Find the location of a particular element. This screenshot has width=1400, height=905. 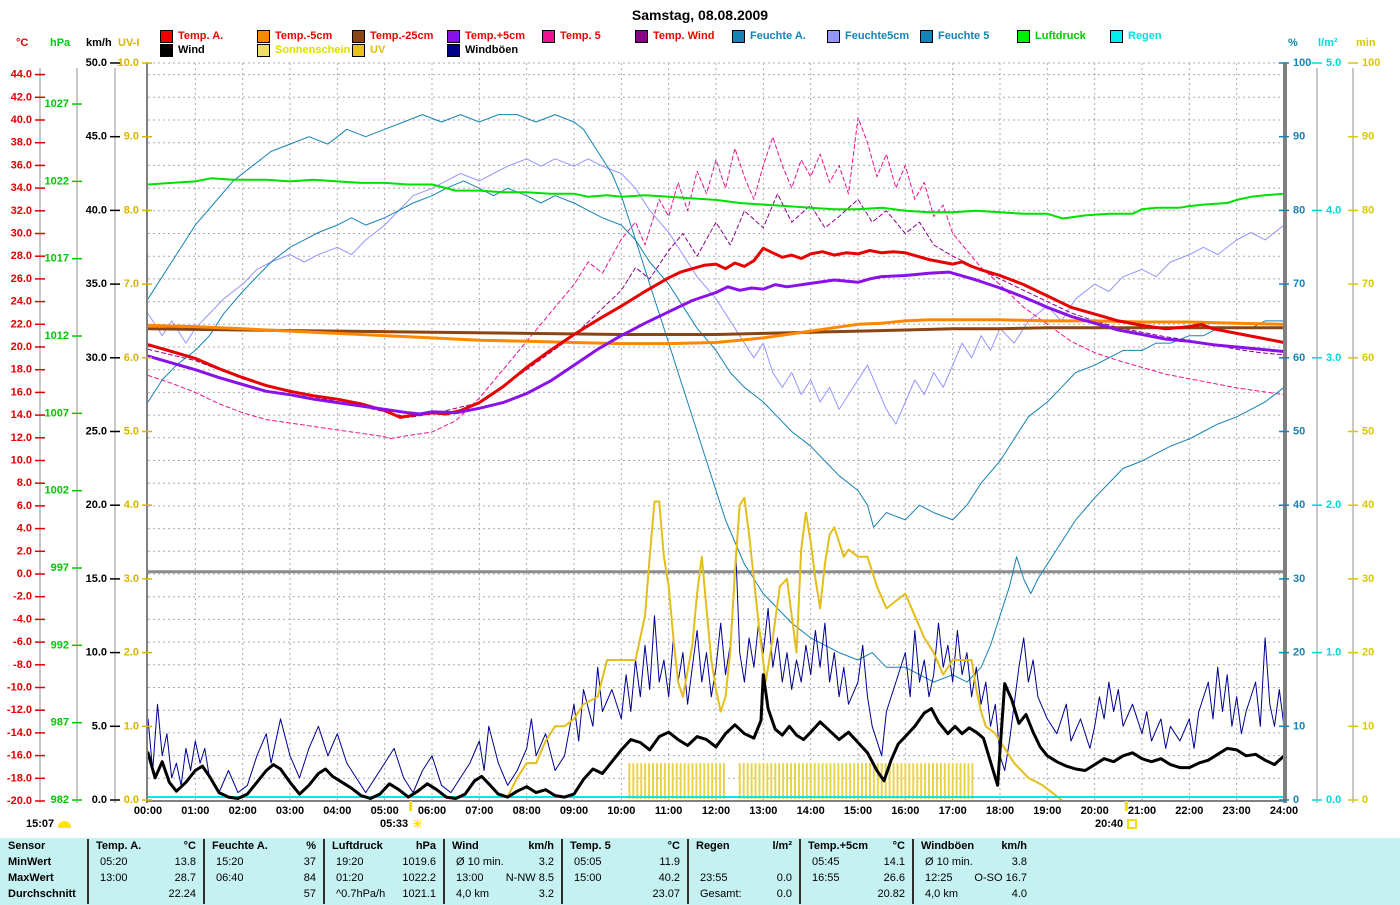

table-group-header: Feuchte A.% is located at coordinates (264, 846).